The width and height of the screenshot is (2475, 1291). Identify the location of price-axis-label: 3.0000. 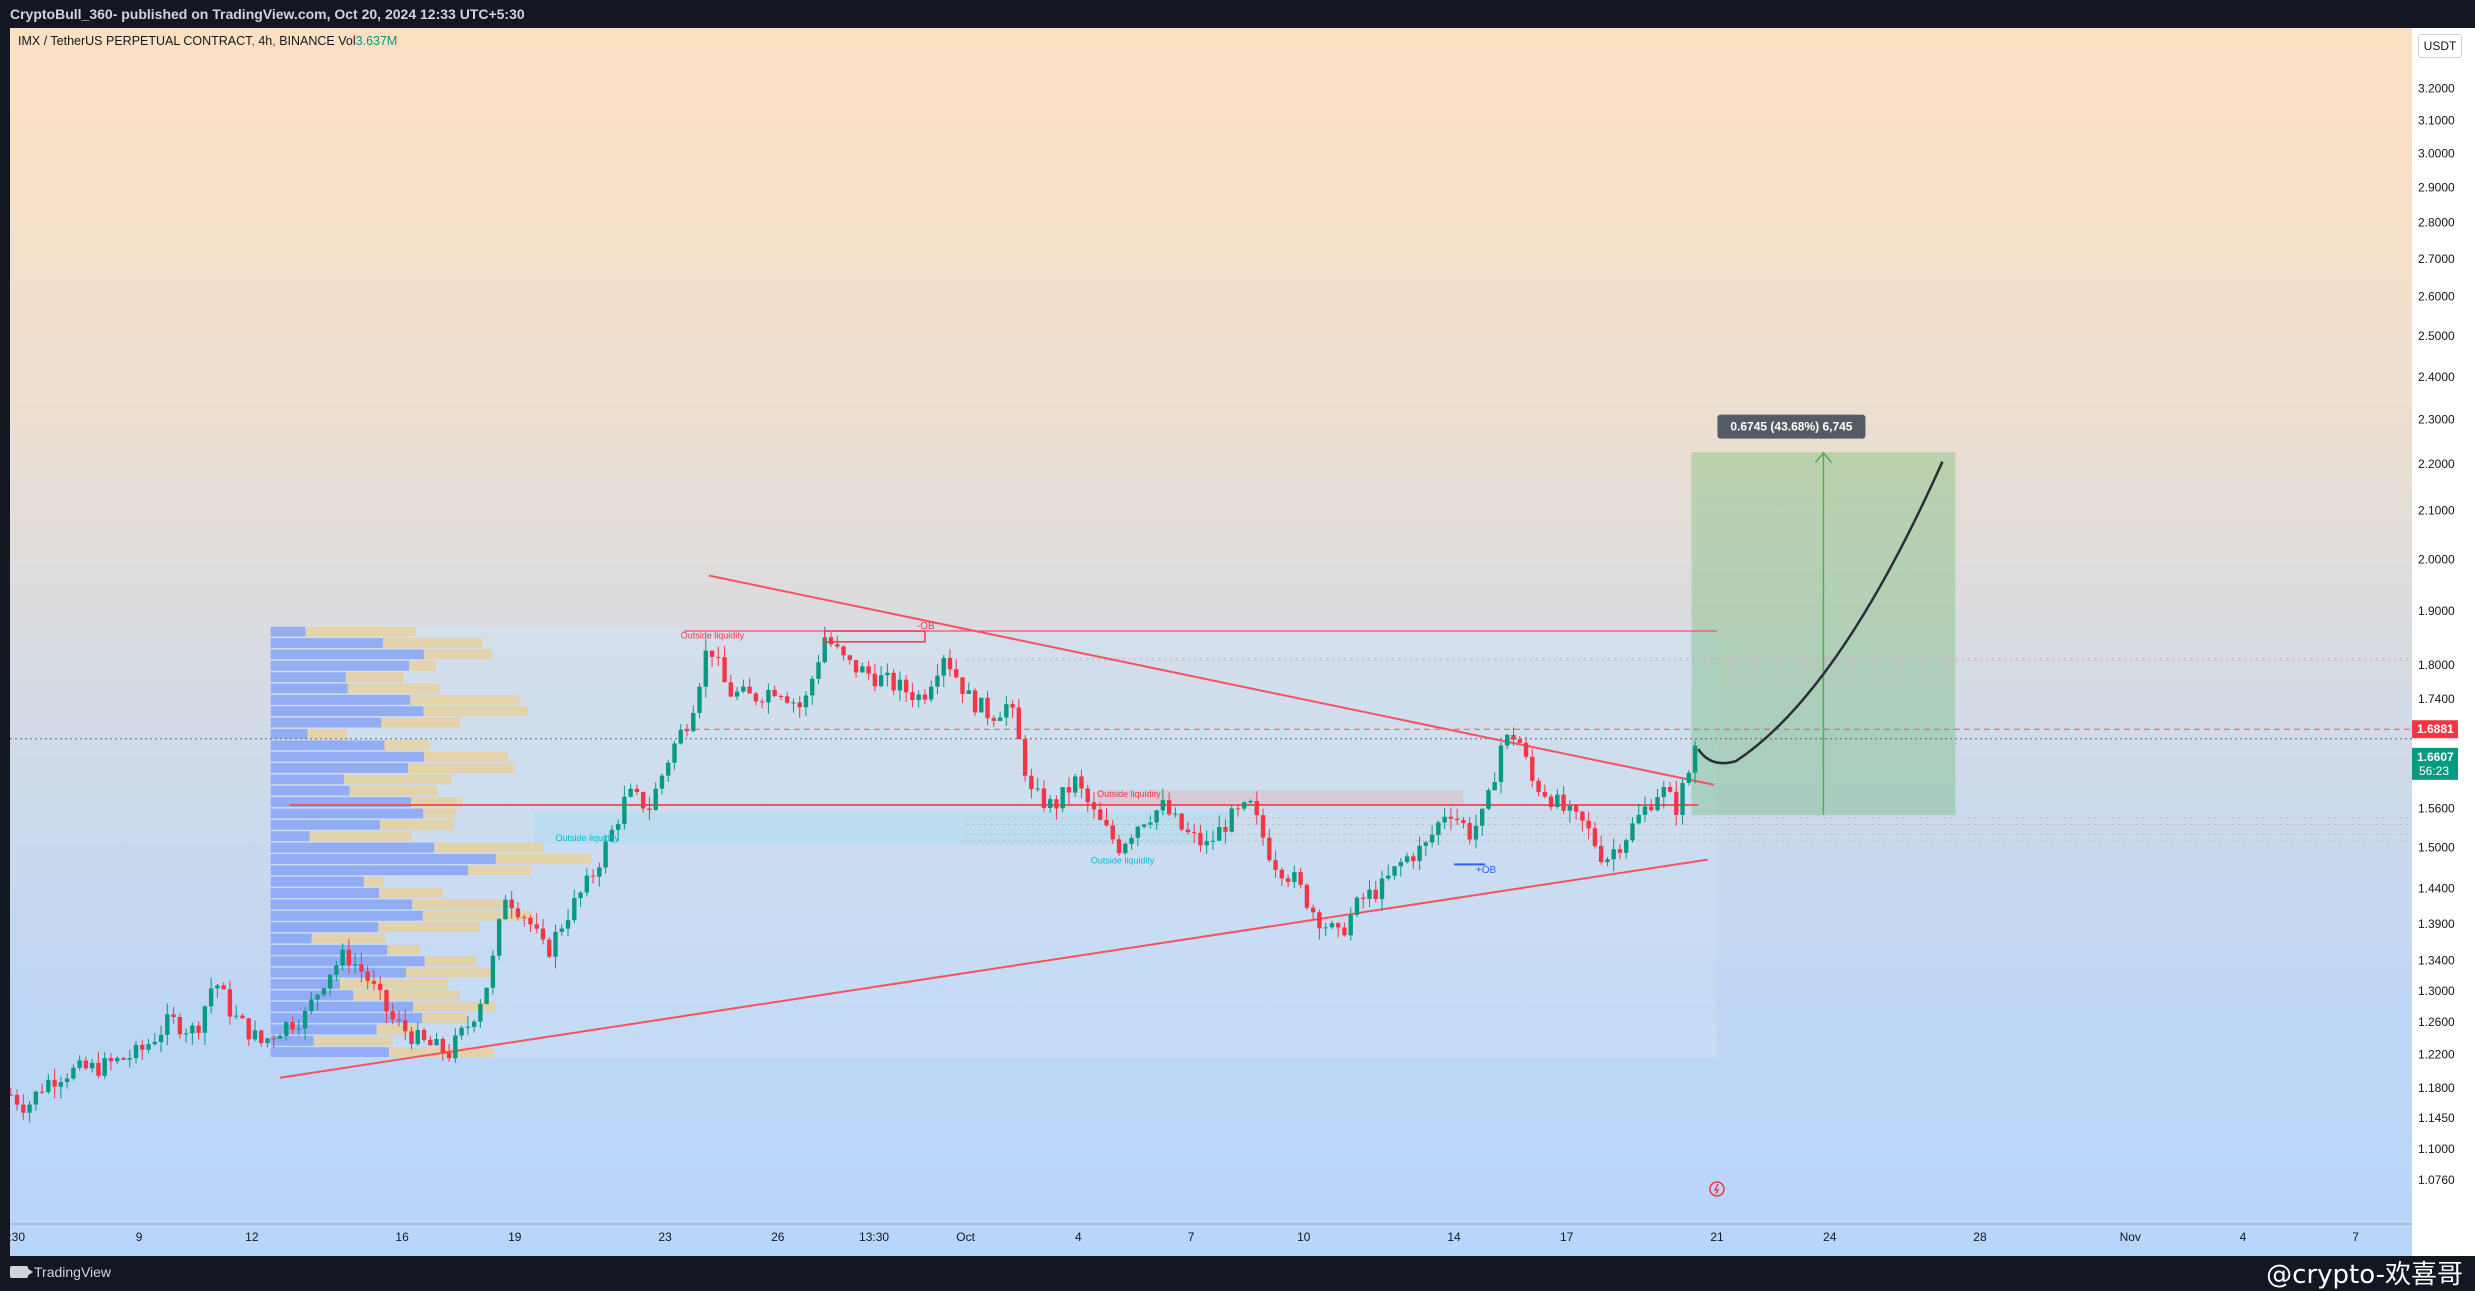
(2436, 153).